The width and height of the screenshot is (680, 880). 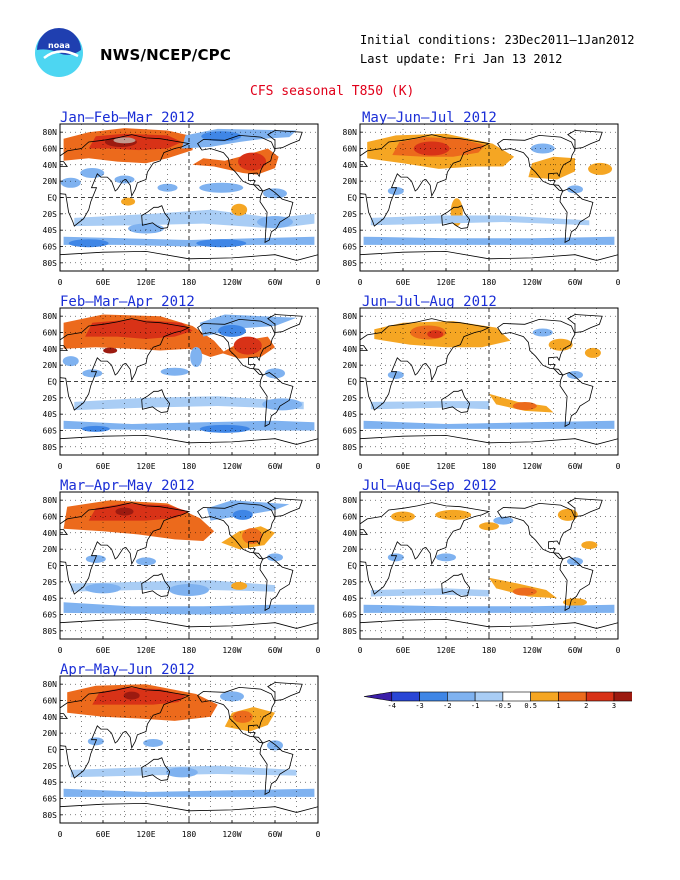 I want to click on initial-conditions: Initial conditions: 23Dec2011–1Jan2012, so click(x=497, y=40).